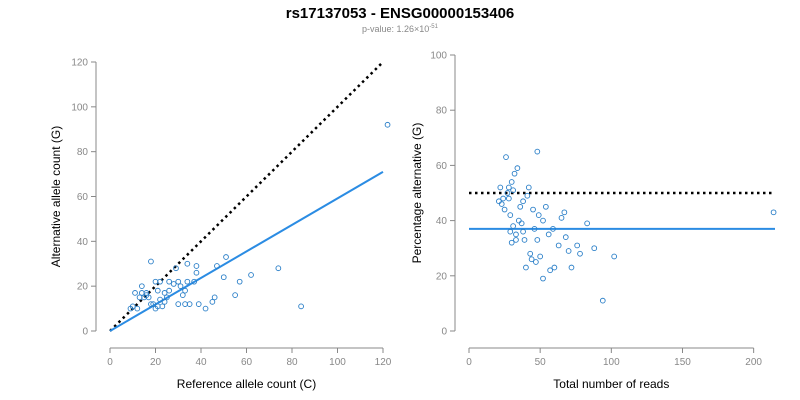  I want to click on pvalue-text: p-value: 1.26×10, so click(396, 29).